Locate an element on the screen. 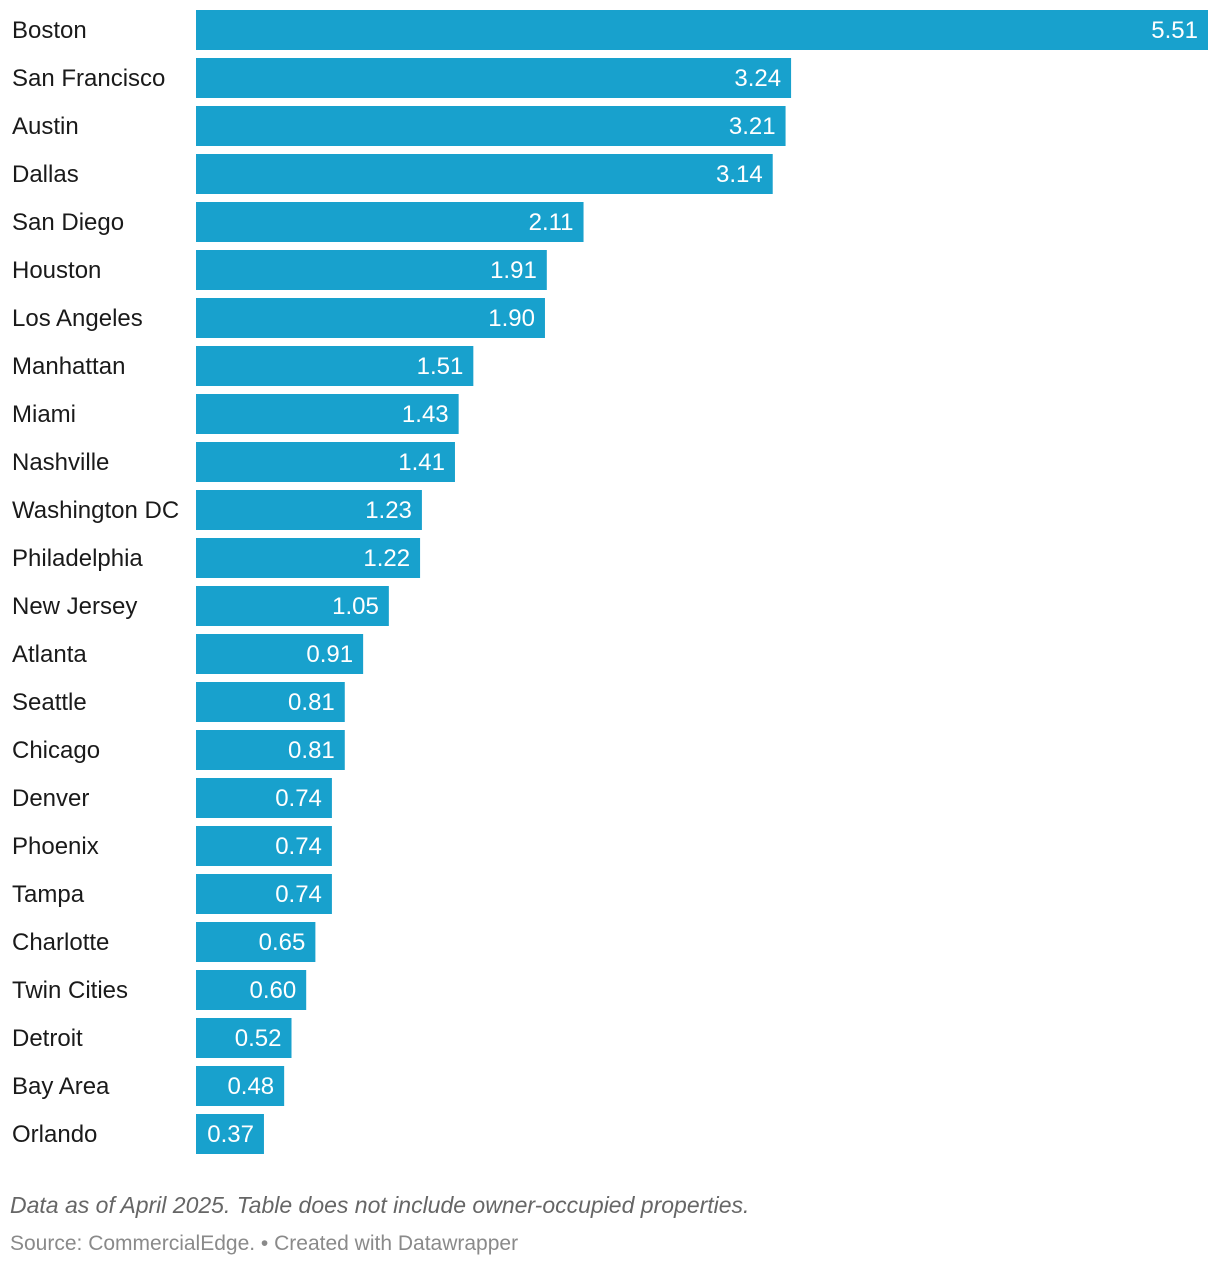 Image resolution: width=1220 pixels, height=1268 pixels. value-label-new-jersey: 1.05 is located at coordinates (355, 606).